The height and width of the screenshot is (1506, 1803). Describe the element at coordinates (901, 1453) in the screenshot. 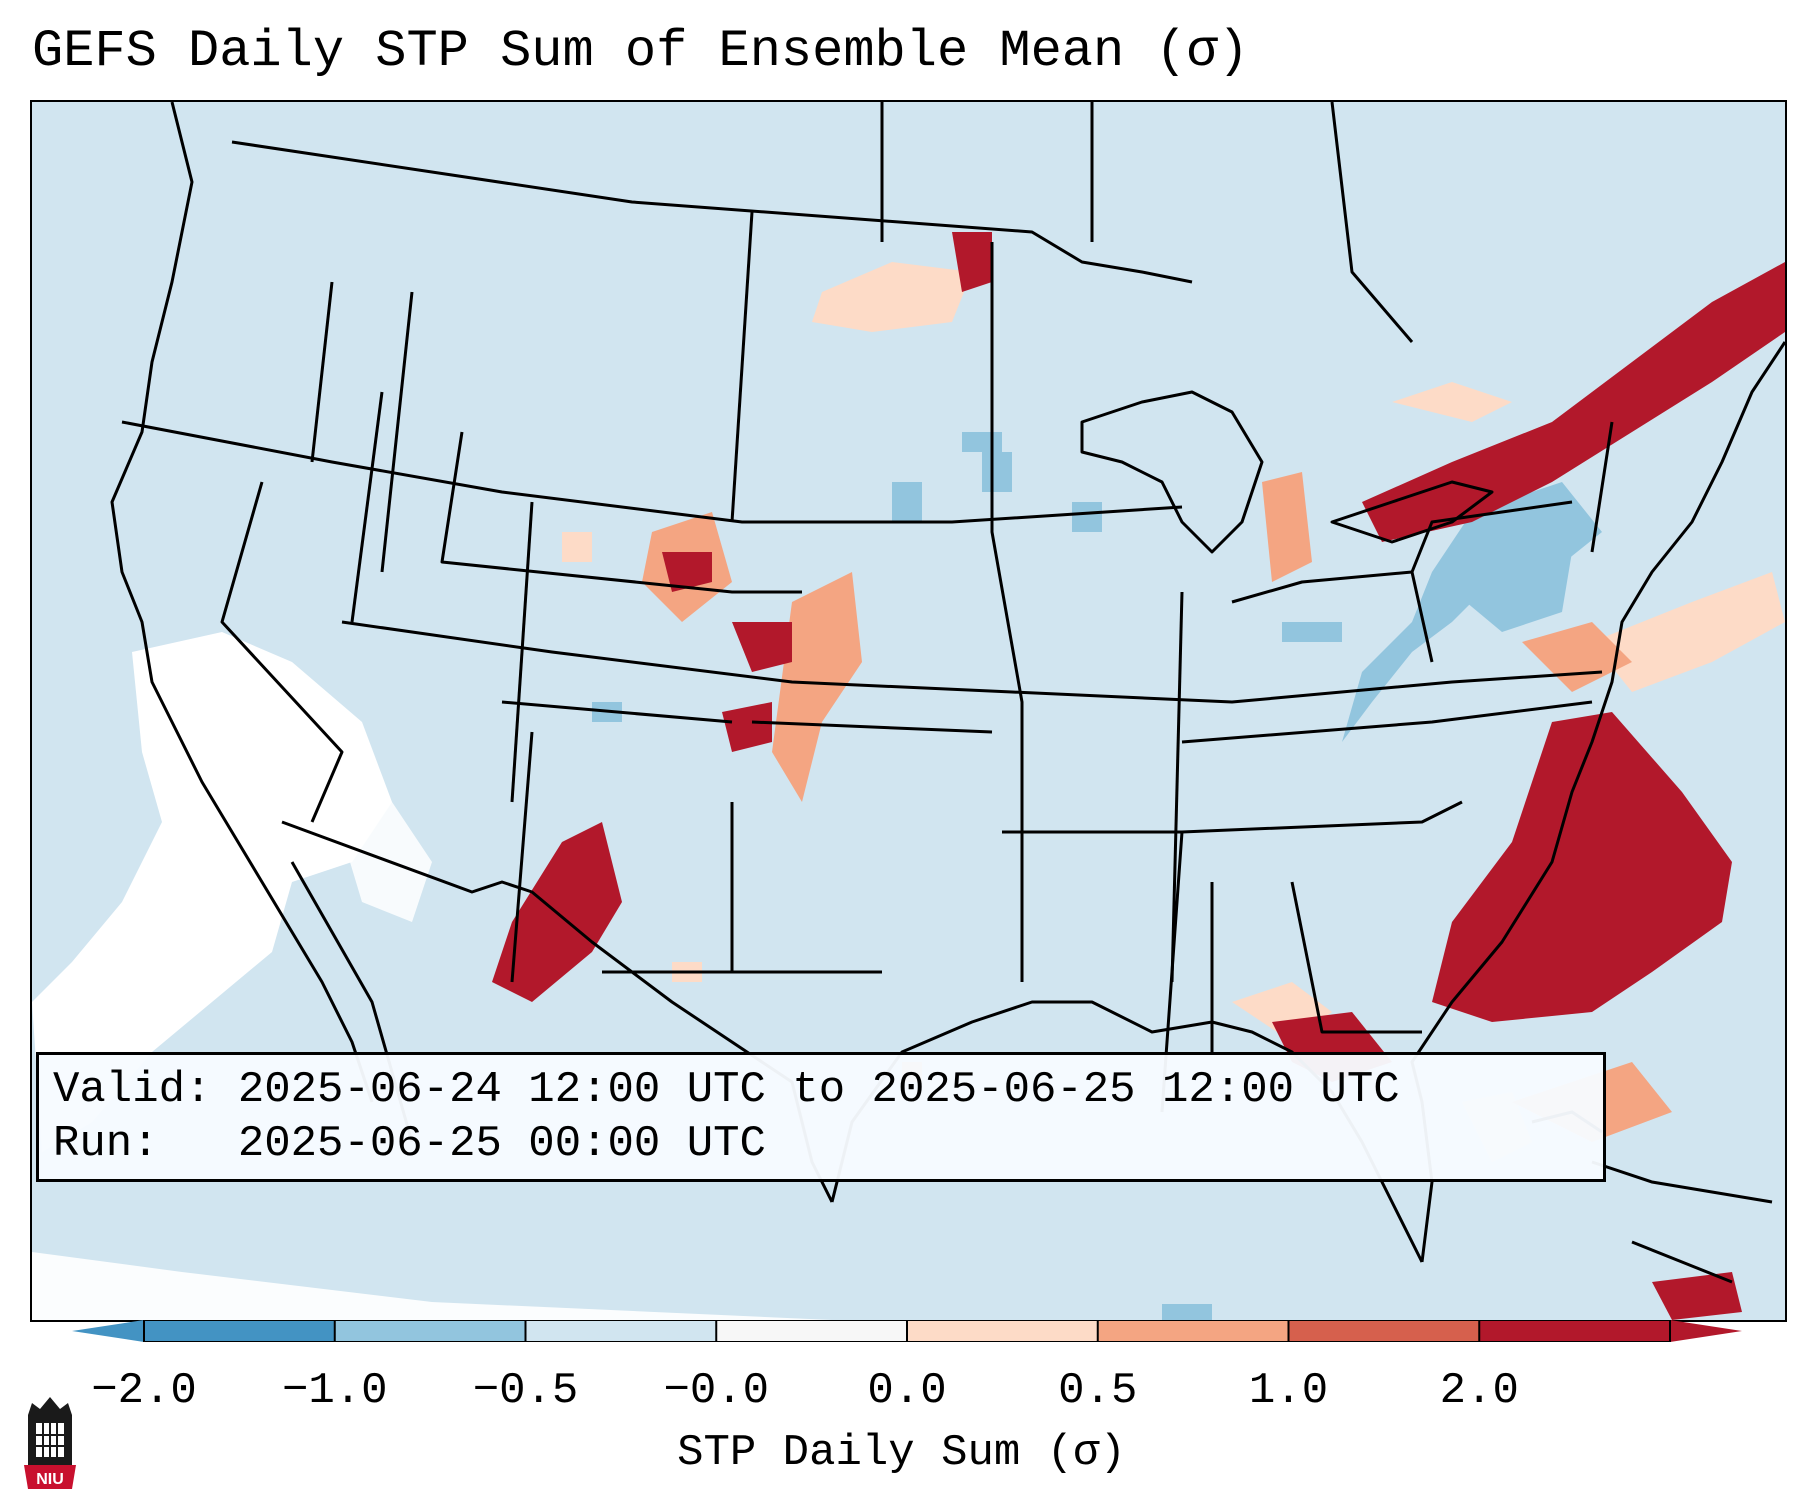

I see `colorbar-label: STP Daily Sum (σ)` at that location.